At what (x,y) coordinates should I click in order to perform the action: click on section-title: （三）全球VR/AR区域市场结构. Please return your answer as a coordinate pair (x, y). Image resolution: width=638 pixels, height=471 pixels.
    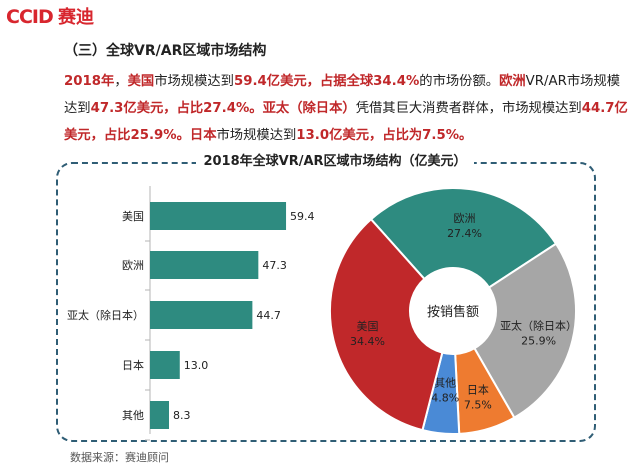
    Looking at the image, I should click on (165, 51).